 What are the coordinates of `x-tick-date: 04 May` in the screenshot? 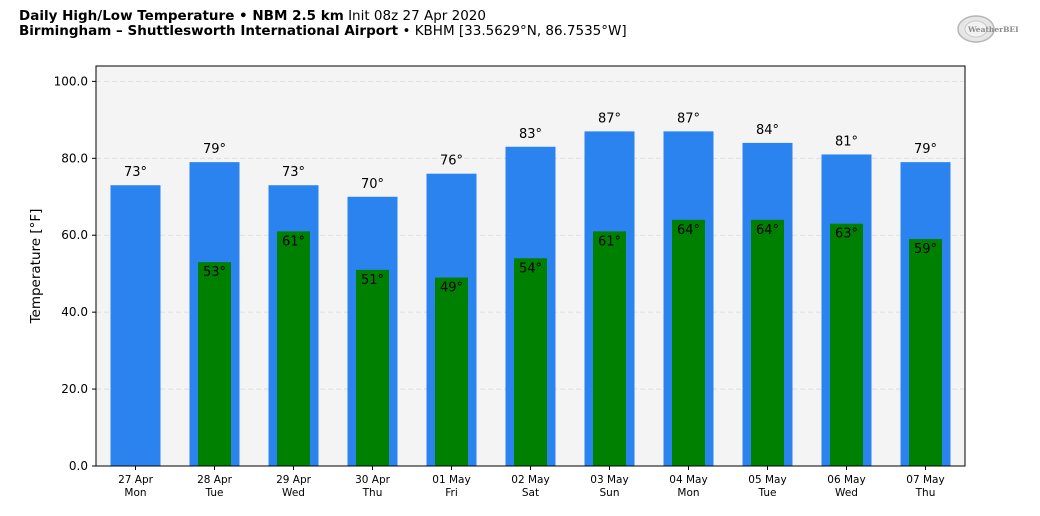 It's located at (688, 480).